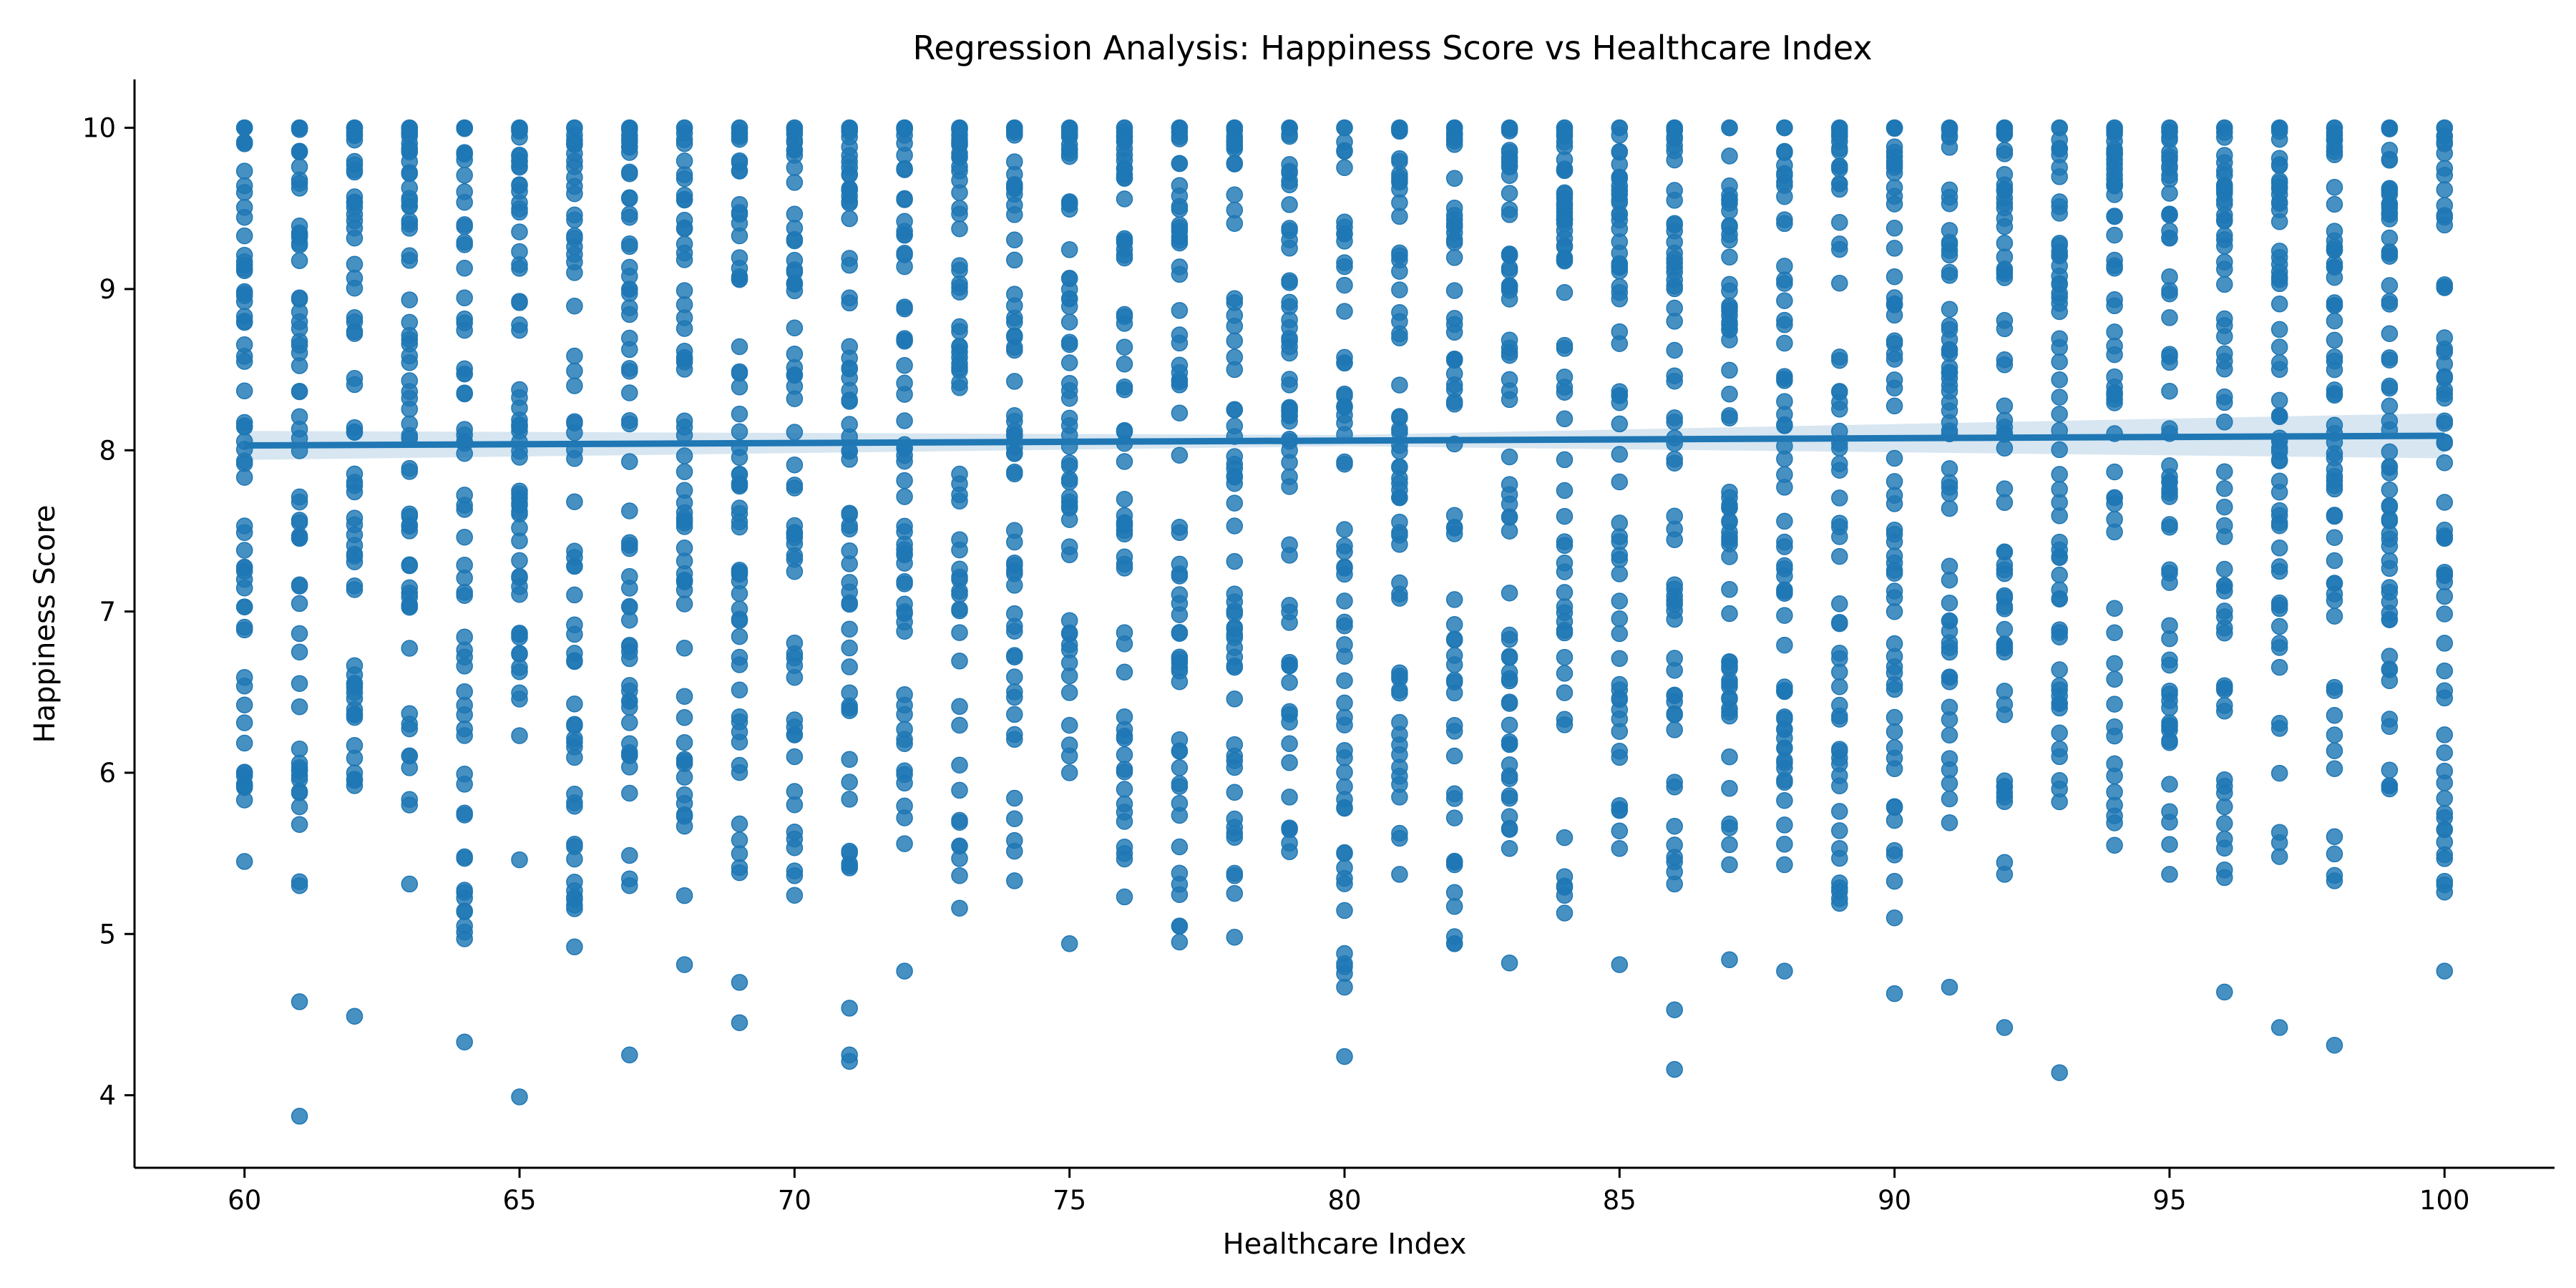  What do you see at coordinates (107, 773) in the screenshot?
I see `y-tick-label: 6` at bounding box center [107, 773].